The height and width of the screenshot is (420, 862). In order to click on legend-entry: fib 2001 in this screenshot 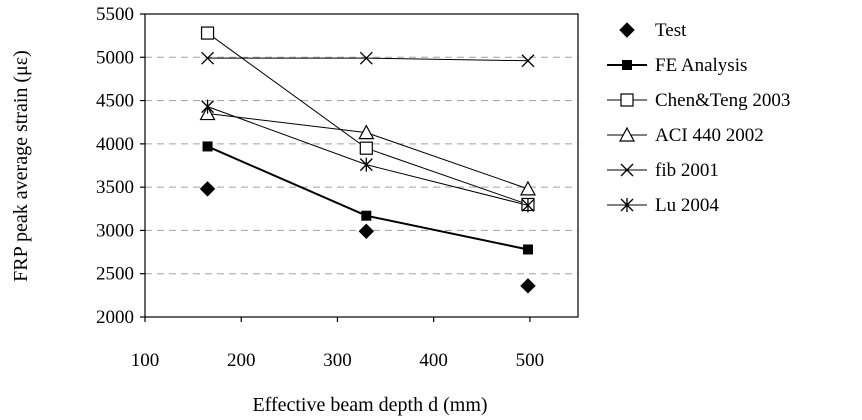, I will do `click(663, 170)`.